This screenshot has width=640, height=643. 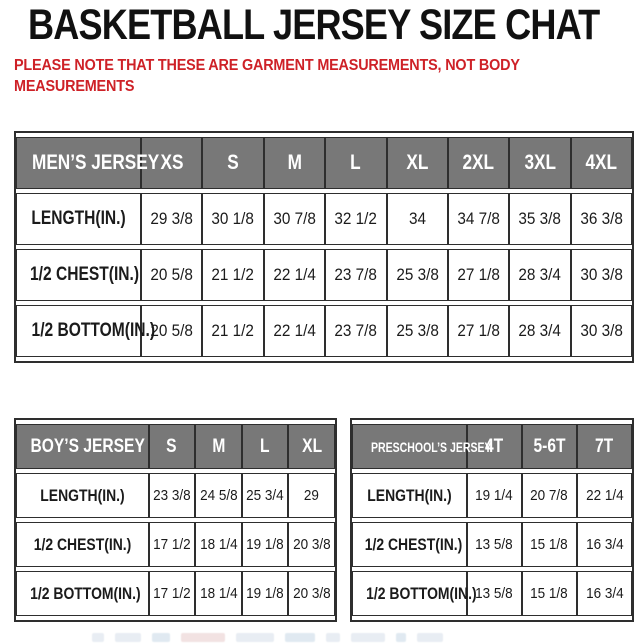 I want to click on table-row: 1/2 BOTTOM(IN.) 13 5/8 15 1/8 16 3/4, so click(x=492, y=593).